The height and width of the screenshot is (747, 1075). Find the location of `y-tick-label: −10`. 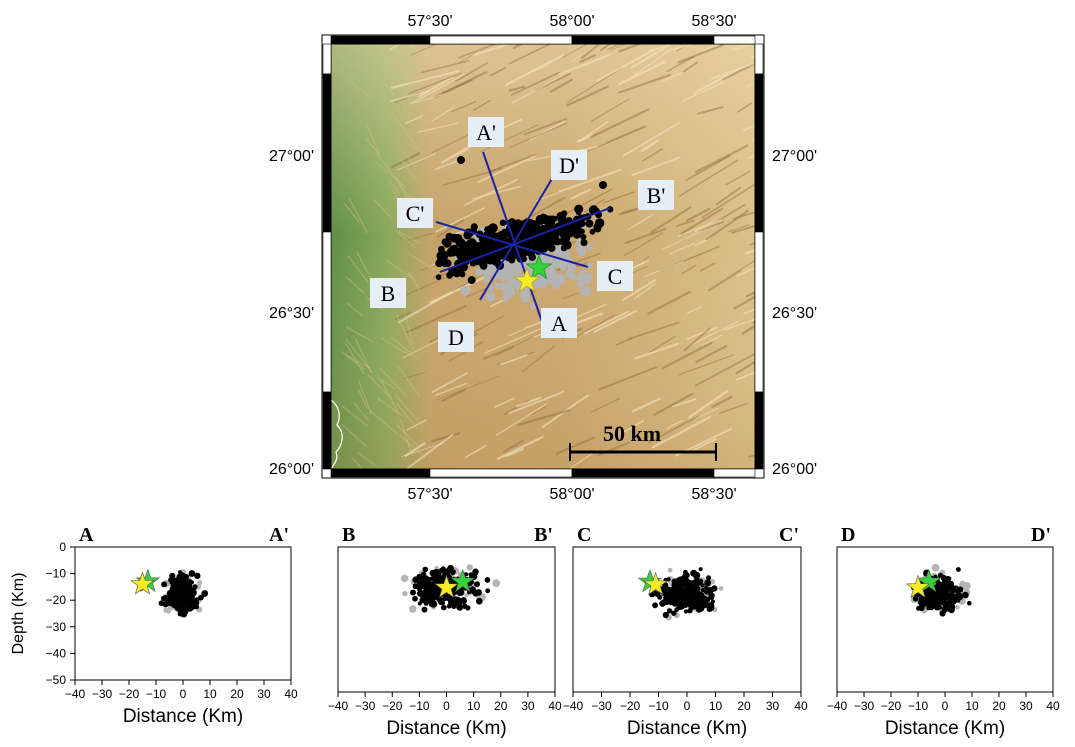

y-tick-label: −10 is located at coordinates (56, 574).